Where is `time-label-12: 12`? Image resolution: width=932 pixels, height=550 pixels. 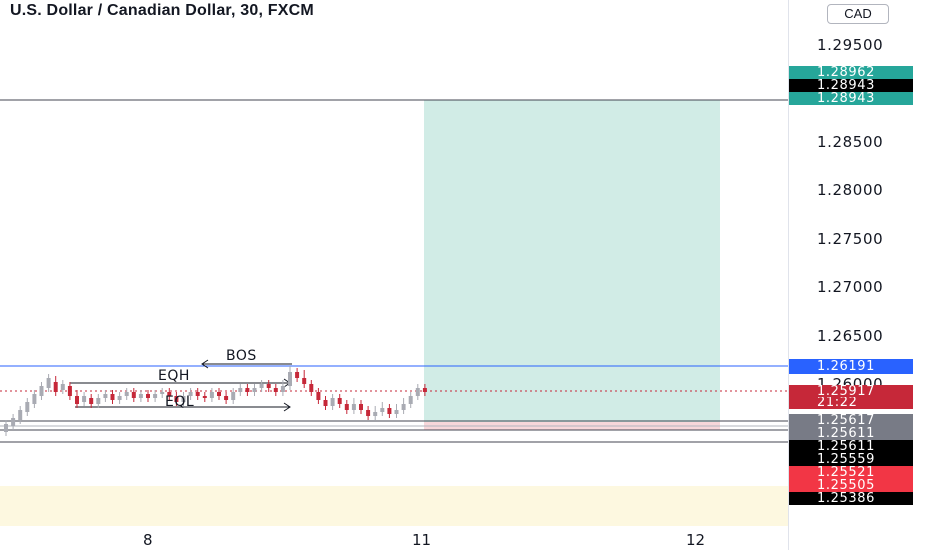
time-label-12: 12 is located at coordinates (696, 540).